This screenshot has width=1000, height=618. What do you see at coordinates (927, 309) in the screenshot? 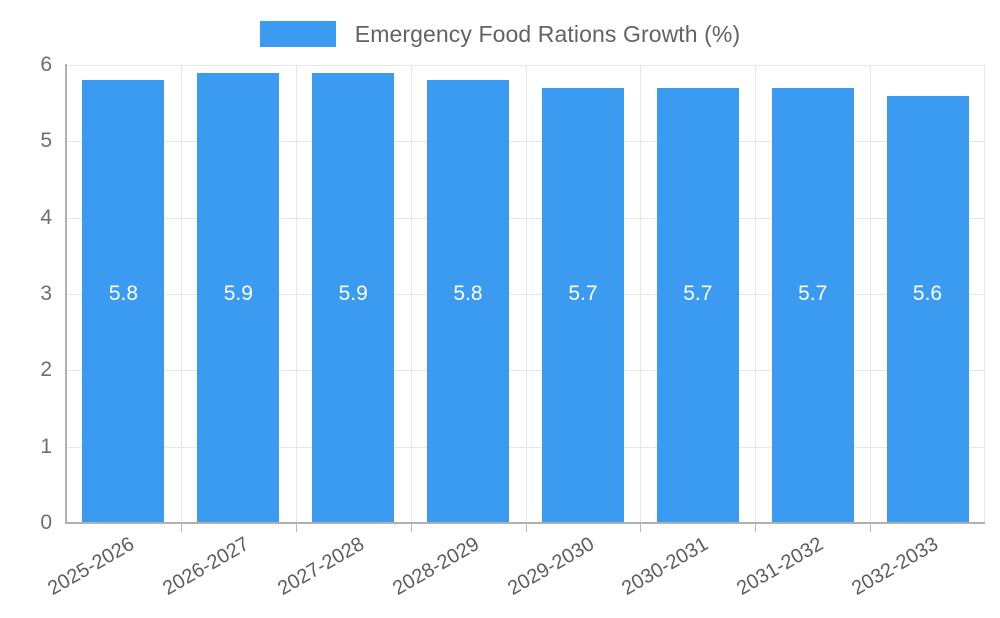
I see `bar-2032-2033: 5.6` at bounding box center [927, 309].